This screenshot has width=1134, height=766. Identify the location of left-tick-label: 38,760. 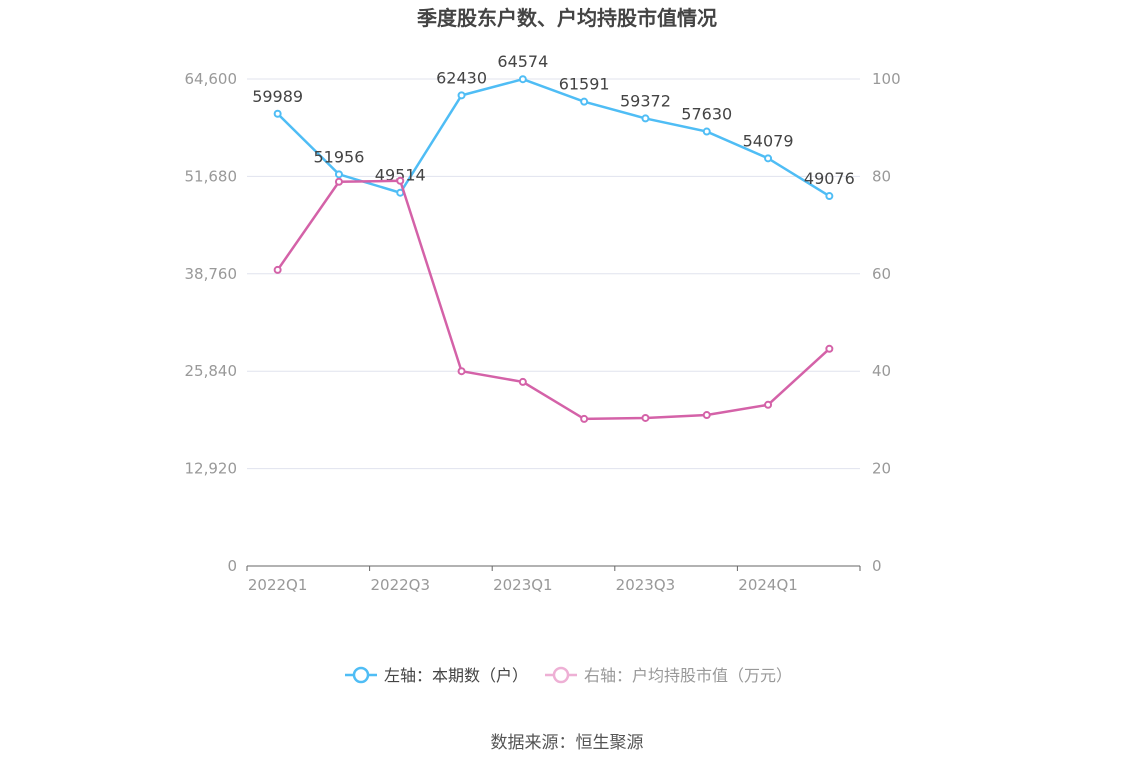
(211, 274).